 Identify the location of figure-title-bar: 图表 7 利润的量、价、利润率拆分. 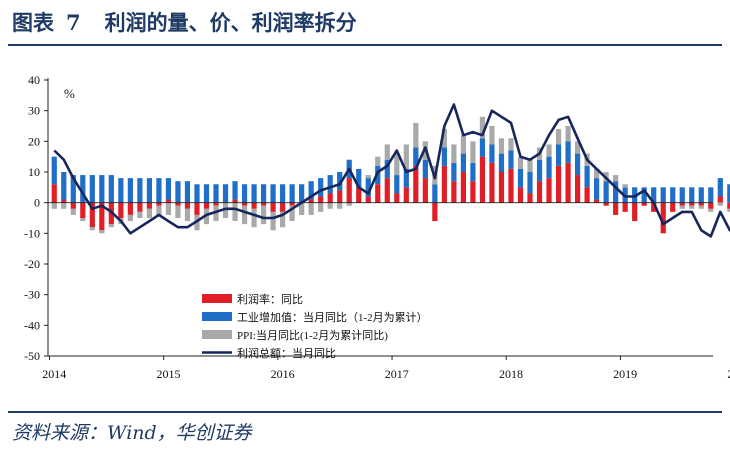
(184, 23).